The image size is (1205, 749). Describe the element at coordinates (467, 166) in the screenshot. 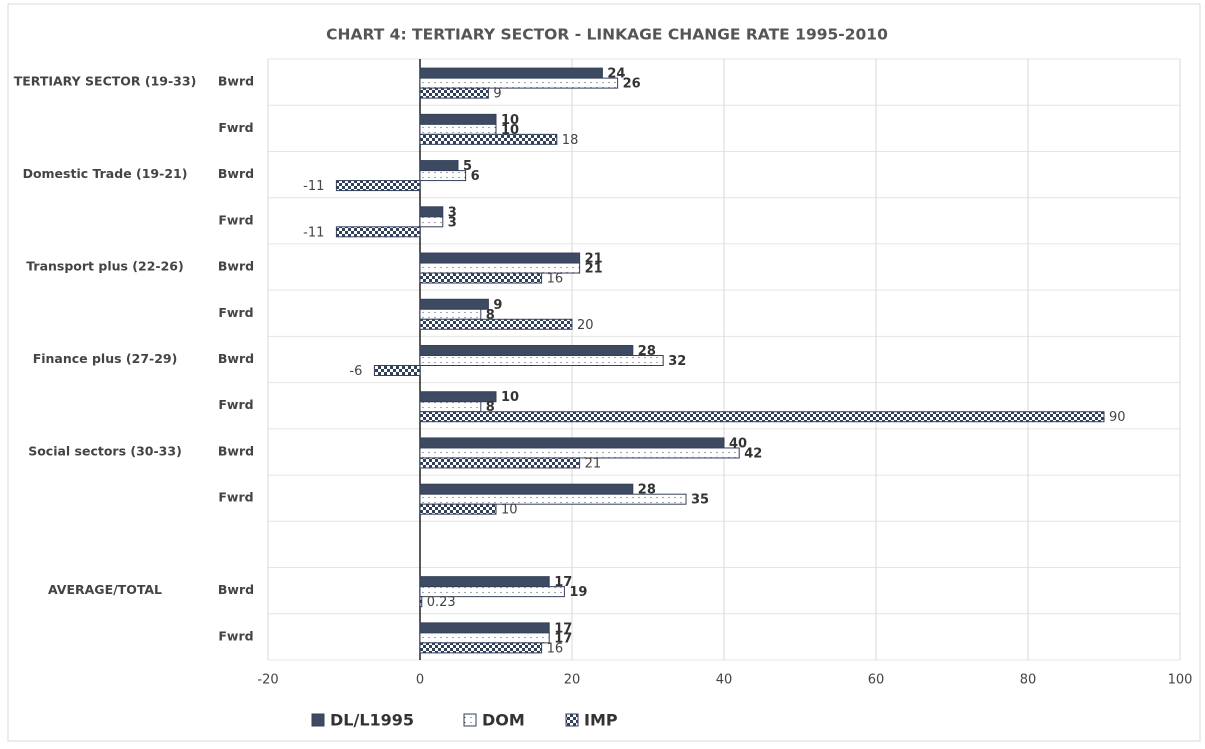

I see `value-label: 5` at that location.